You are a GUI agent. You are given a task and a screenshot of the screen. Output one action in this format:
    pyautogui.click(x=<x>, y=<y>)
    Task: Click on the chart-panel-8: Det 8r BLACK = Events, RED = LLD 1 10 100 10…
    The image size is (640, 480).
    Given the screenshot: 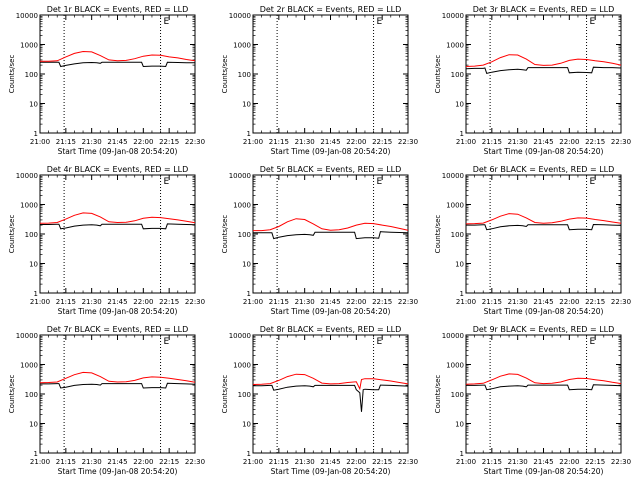 What is the action you would take?
    pyautogui.click(x=319, y=400)
    